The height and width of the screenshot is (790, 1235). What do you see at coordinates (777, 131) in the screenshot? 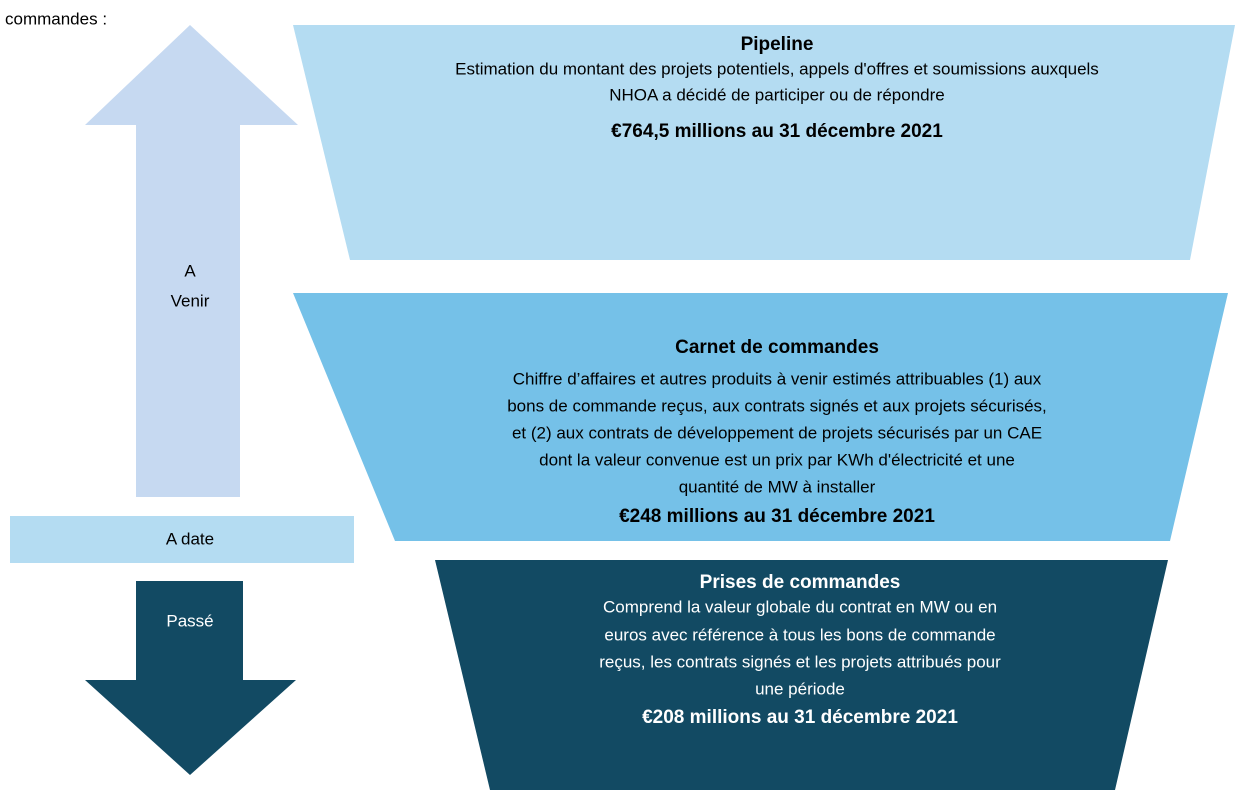
I see `section-value: €764,5 millions au 31 décembre 2021` at bounding box center [777, 131].